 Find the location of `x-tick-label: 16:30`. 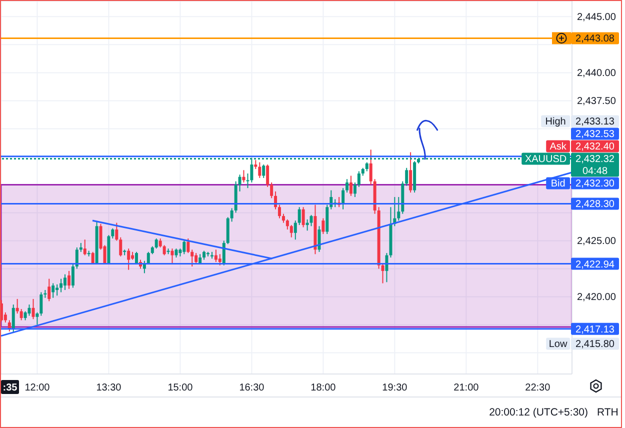

x-tick-label: 16:30 is located at coordinates (252, 388).